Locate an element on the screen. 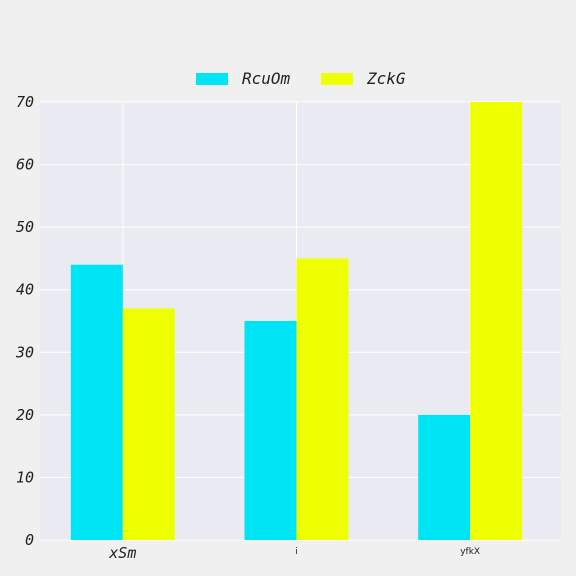 Image resolution: width=576 pixels, height=576 pixels. legend-swatch-RcuOm is located at coordinates (212, 79).